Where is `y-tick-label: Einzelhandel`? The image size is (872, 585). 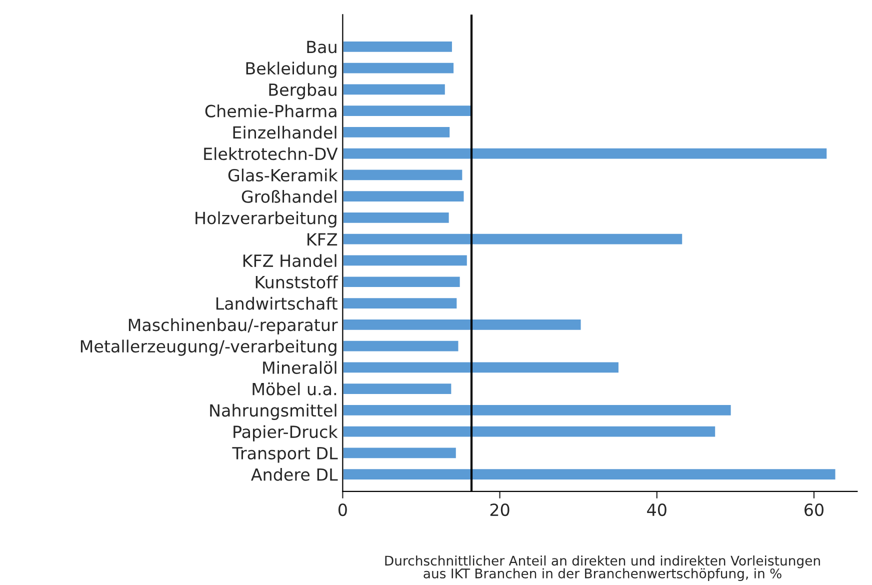 y-tick-label: Einzelhandel is located at coordinates (284, 132).